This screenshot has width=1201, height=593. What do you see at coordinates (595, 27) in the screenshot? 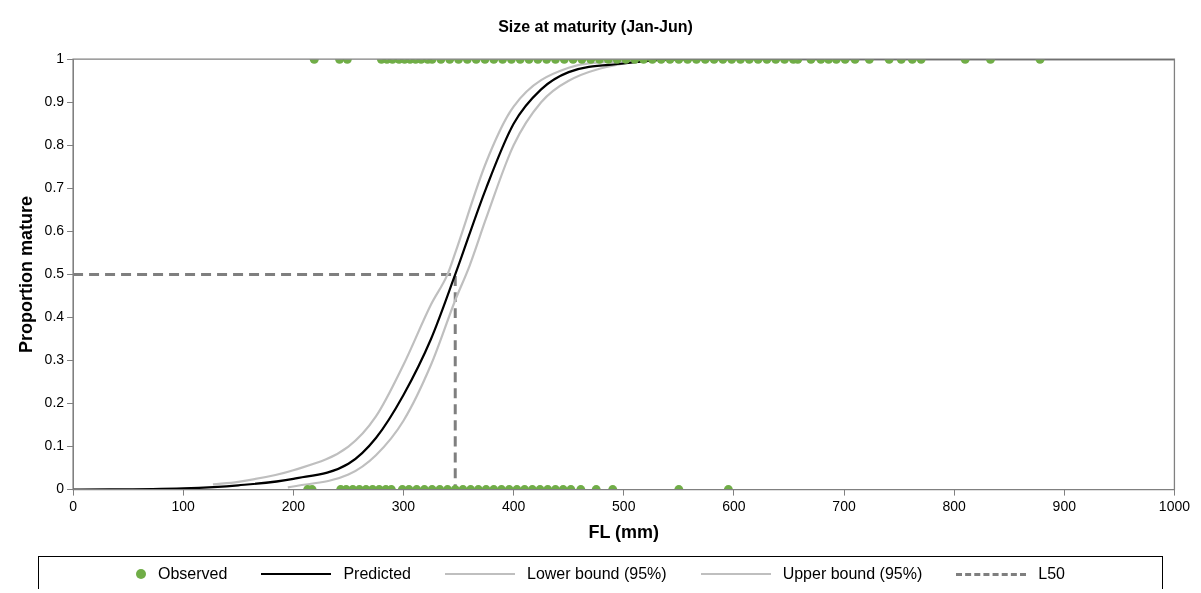
I see `chart-title: Size at maturity (Jan-Jun)` at bounding box center [595, 27].